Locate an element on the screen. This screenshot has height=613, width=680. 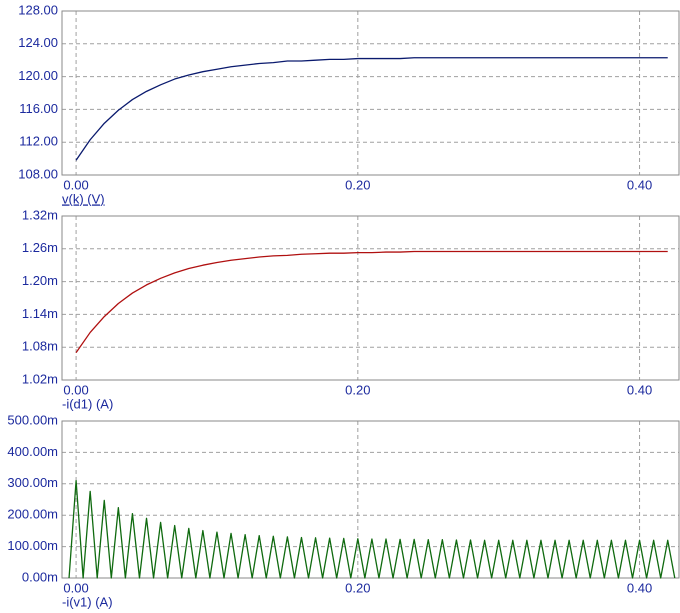
y-tick-label: 500.00m is located at coordinates (32, 419).